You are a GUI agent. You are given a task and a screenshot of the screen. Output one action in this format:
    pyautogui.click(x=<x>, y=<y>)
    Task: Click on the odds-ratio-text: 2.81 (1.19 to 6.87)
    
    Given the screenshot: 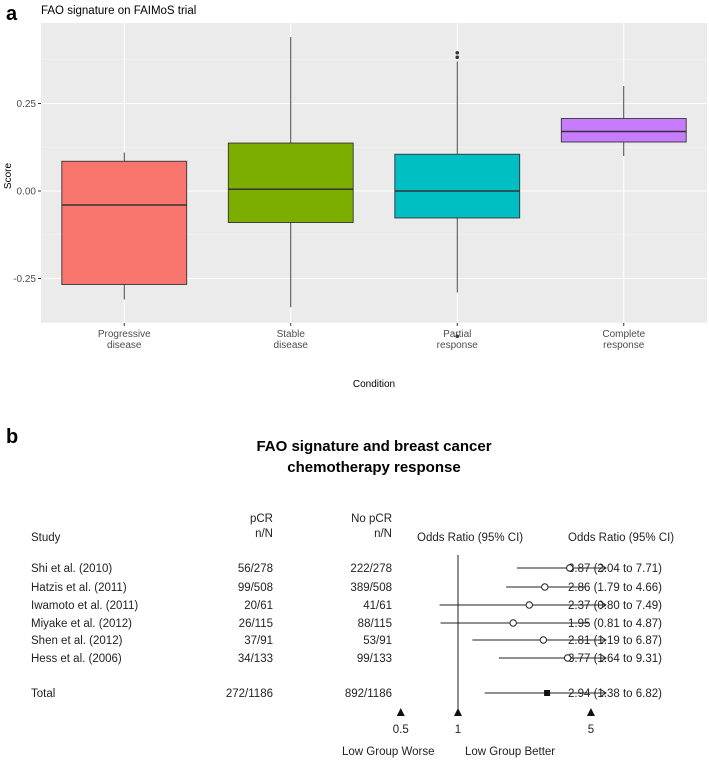 What is the action you would take?
    pyautogui.click(x=615, y=641)
    